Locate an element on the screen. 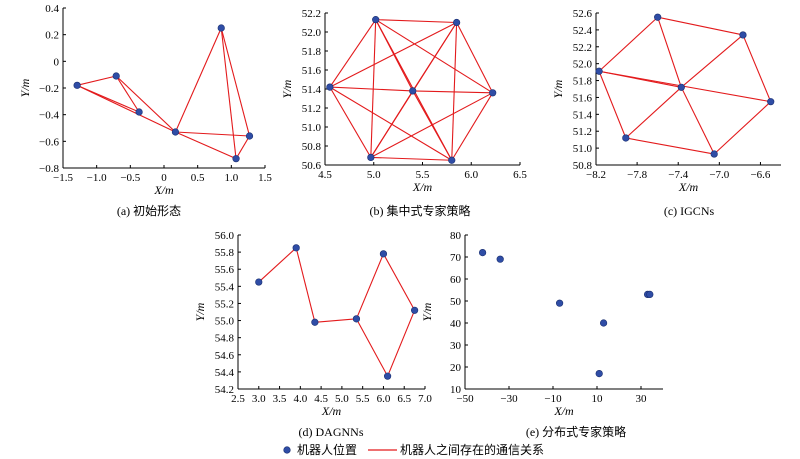 The height and width of the screenshot is (459, 800). x-tick-label: 4.5 is located at coordinates (321, 399).